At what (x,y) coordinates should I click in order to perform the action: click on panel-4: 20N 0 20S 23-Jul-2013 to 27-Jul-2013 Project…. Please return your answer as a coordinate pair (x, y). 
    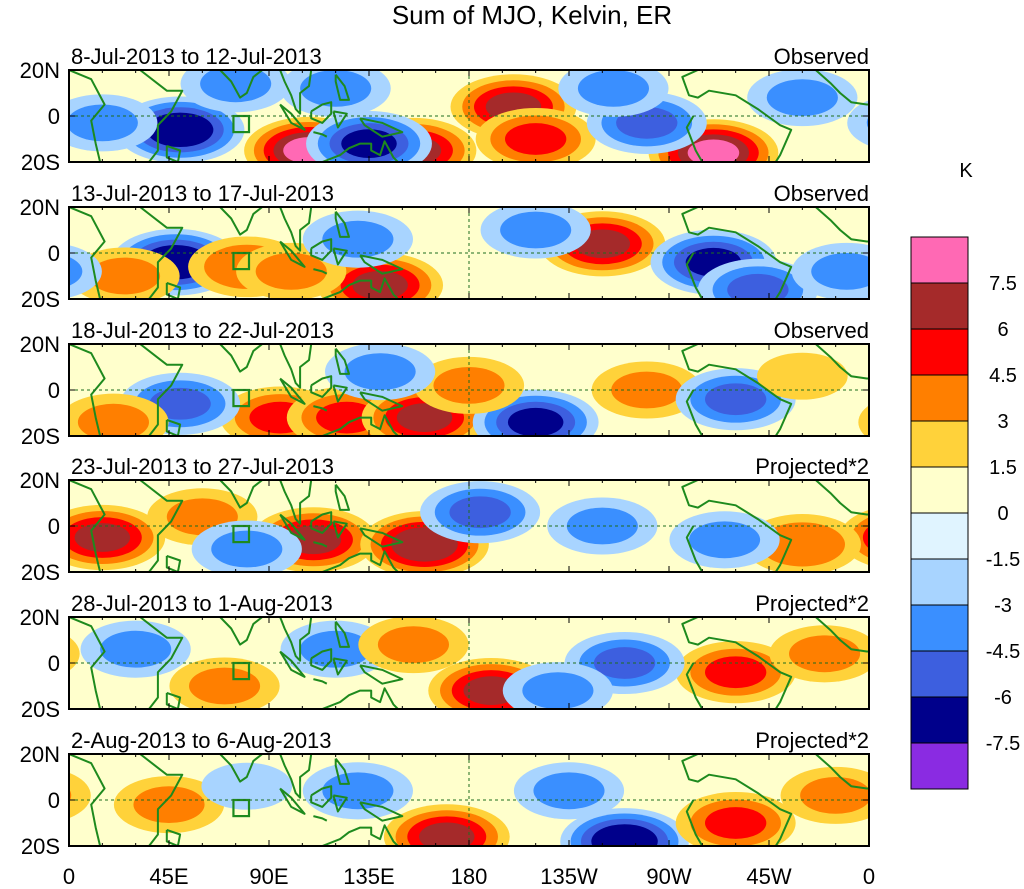
    Looking at the image, I should click on (445, 519).